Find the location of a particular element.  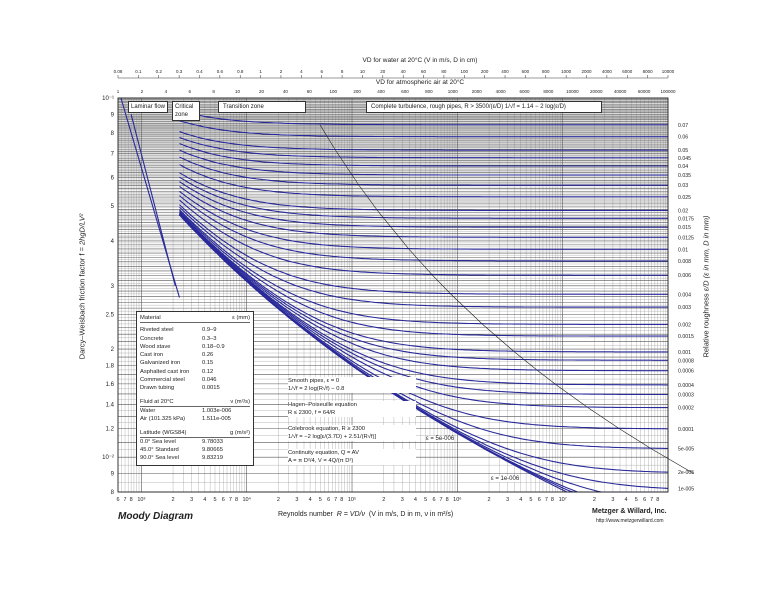

top-scale-1-tick: 0.08 is located at coordinates (118, 71).